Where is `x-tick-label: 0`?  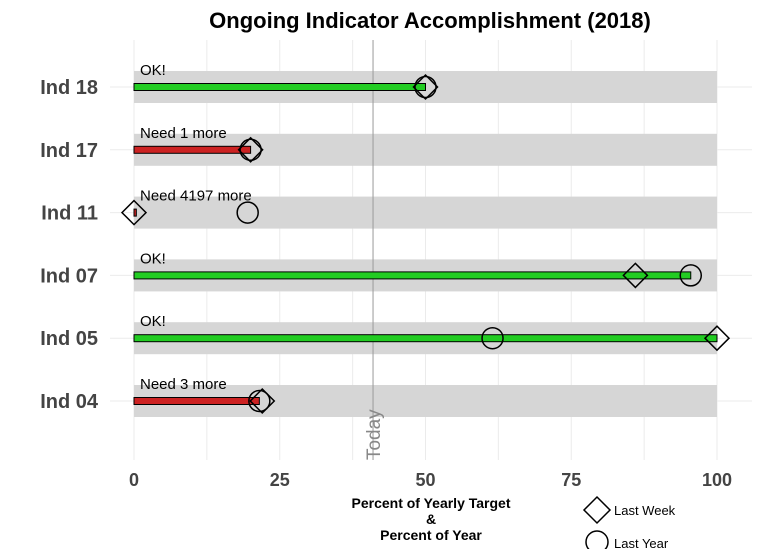 x-tick-label: 0 is located at coordinates (134, 480).